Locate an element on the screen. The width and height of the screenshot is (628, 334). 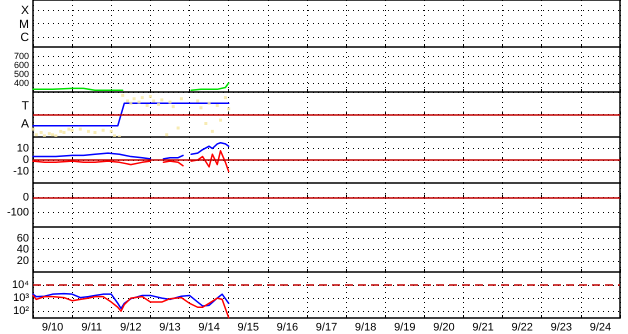
y-tick-label: 500 is located at coordinates (21, 74).